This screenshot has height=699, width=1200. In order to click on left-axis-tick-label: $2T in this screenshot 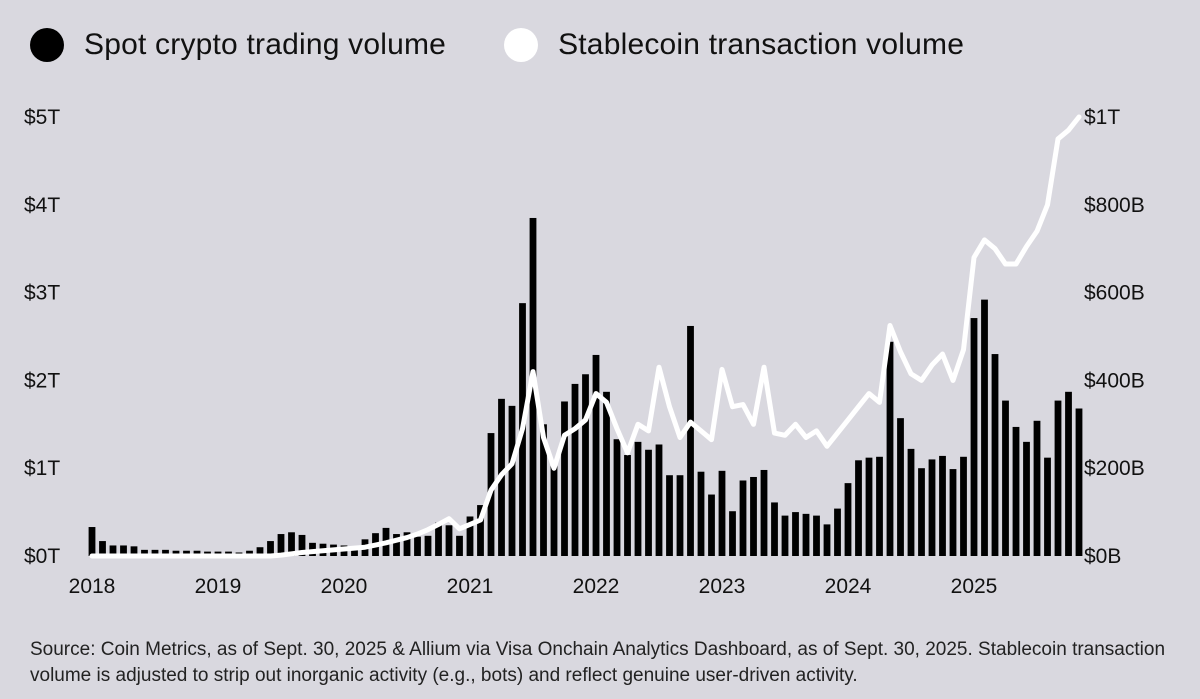, I will do `click(42, 380)`.